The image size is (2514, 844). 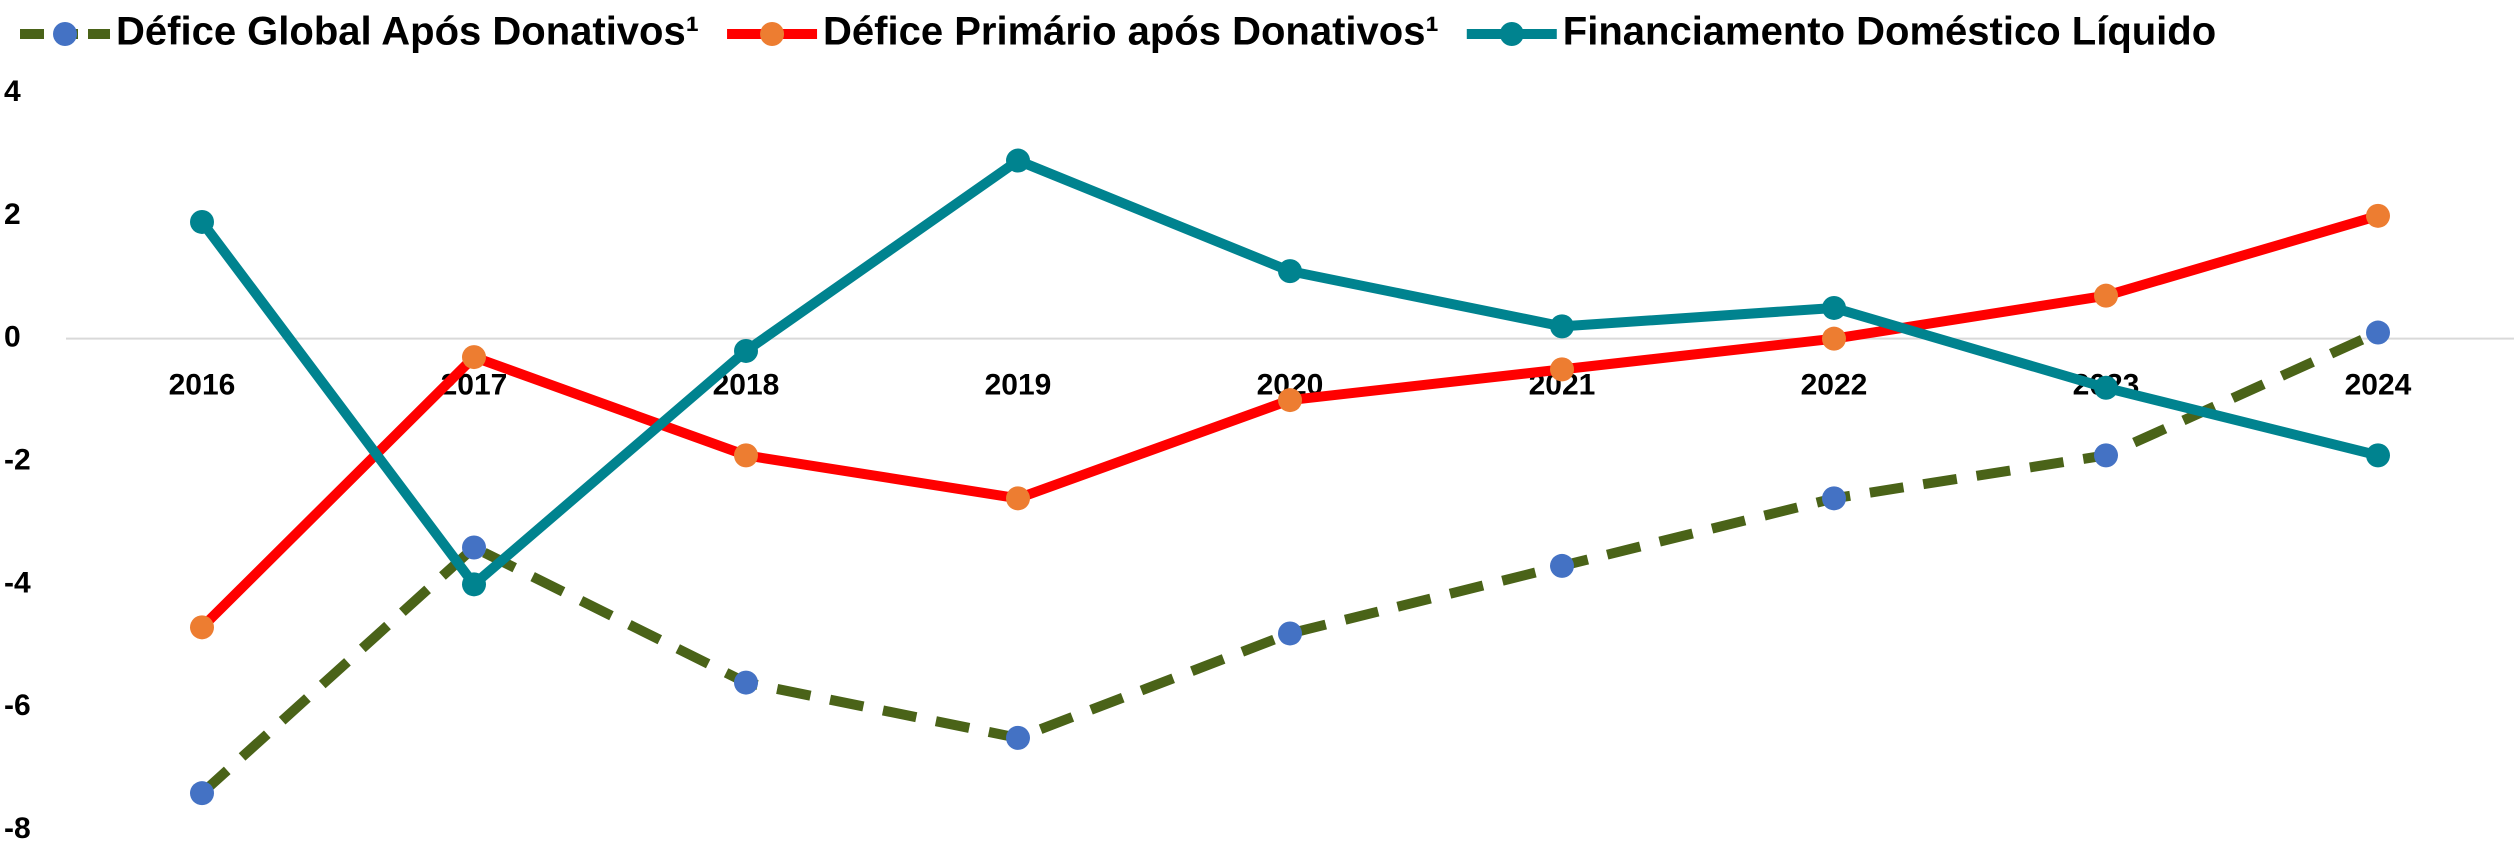 I want to click on x-tick-label: 2024, so click(x=2378, y=385).